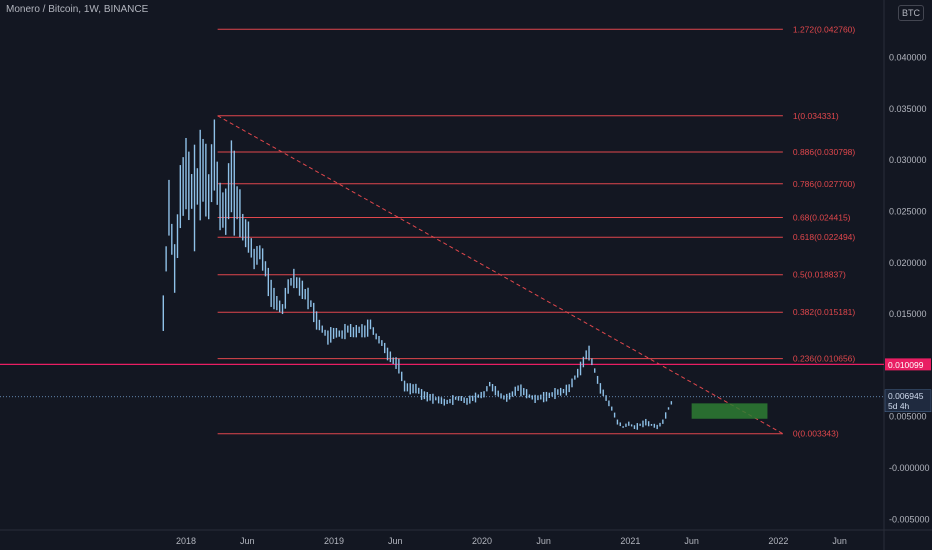 This screenshot has height=550, width=932. I want to click on fib-level-label: 0.886(0.030798), so click(824, 152).